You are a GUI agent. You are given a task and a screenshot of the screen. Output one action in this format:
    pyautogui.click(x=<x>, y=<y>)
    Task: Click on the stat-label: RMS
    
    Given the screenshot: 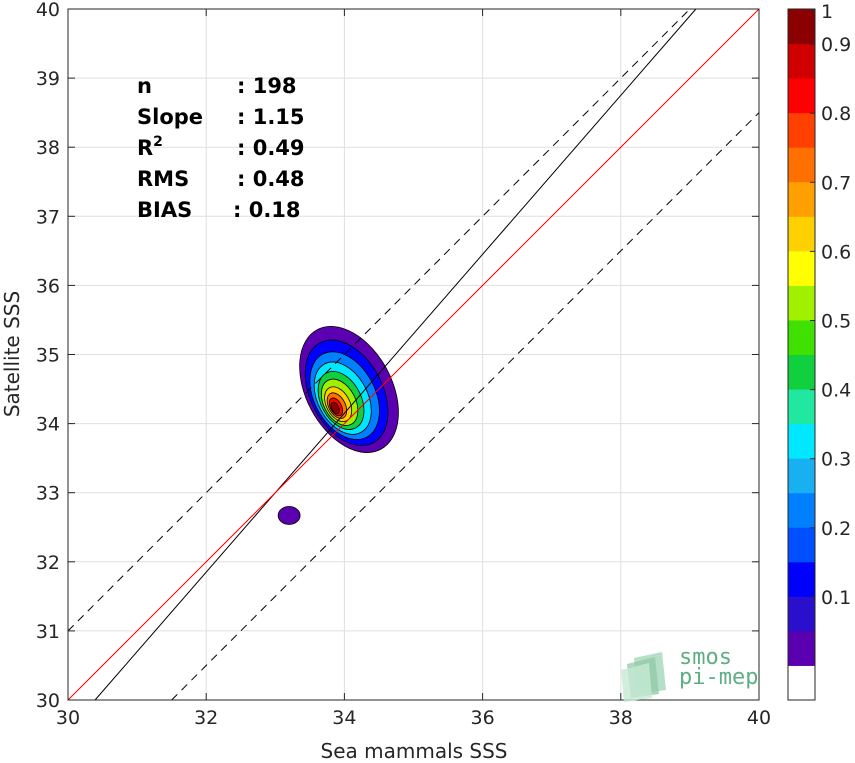 What is the action you would take?
    pyautogui.click(x=163, y=179)
    